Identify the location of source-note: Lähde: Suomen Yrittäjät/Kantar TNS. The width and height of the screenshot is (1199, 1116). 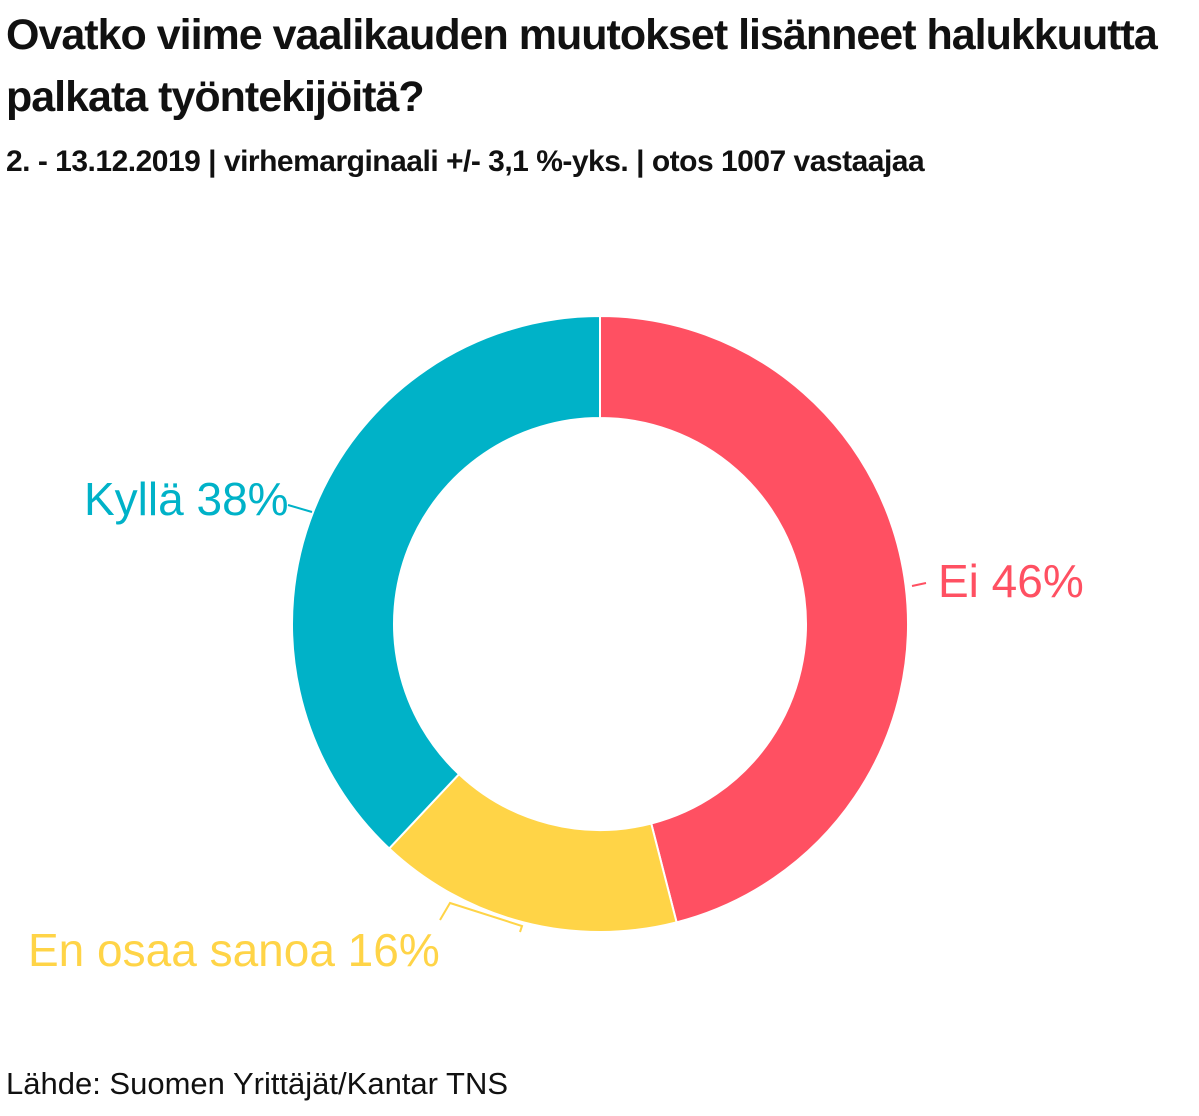
(257, 1083).